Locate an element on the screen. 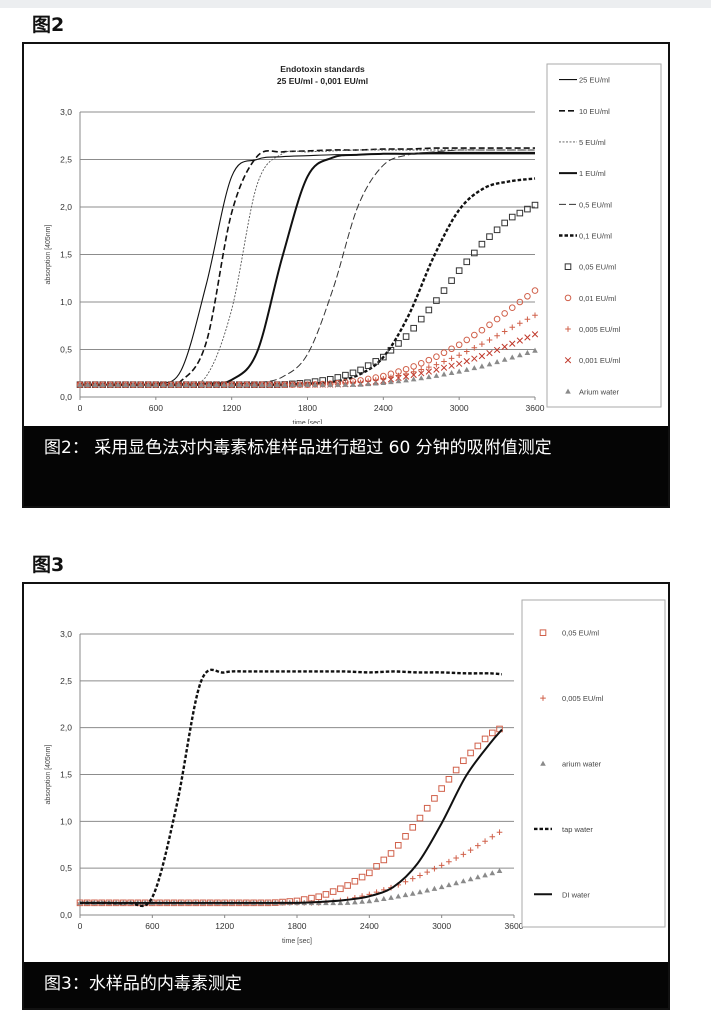  legend-item: 0,1 EU/ml is located at coordinates (585, 236).